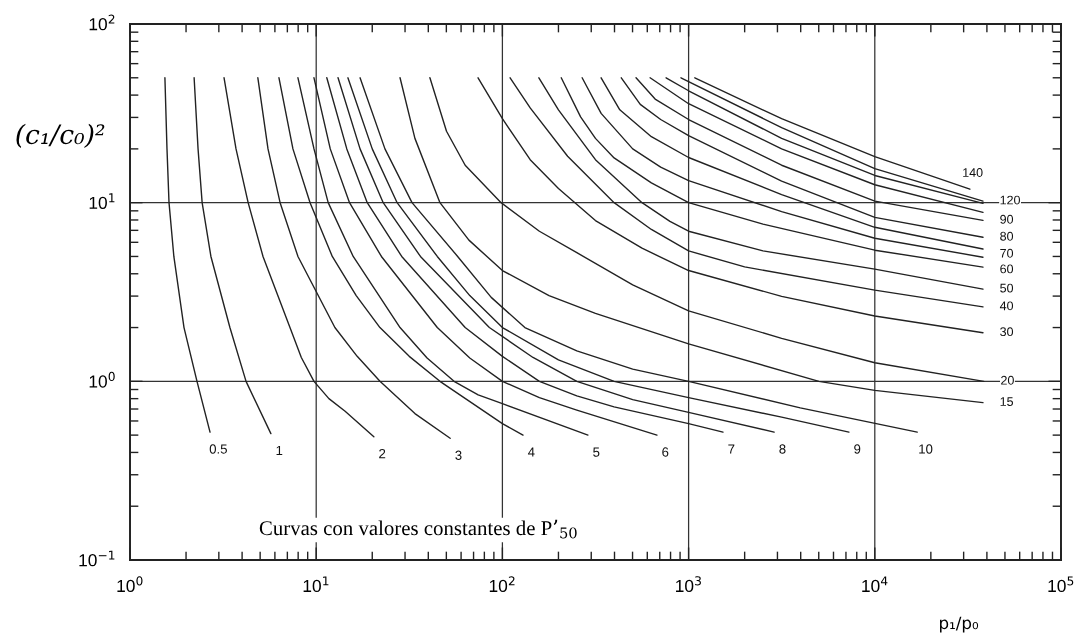  What do you see at coordinates (102, 201) in the screenshot?
I see `y-tick-label: 10$^{1}$` at bounding box center [102, 201].